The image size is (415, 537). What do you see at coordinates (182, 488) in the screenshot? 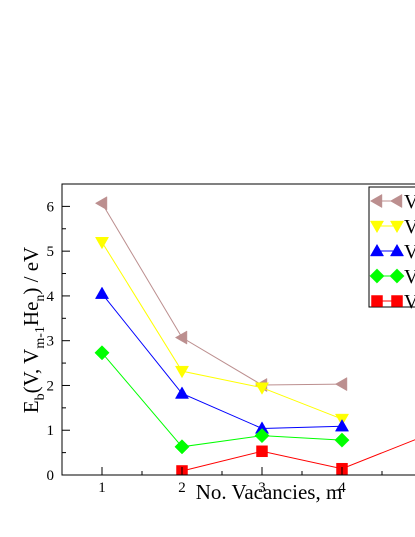
I see `x-tick-label: 2` at bounding box center [182, 488].